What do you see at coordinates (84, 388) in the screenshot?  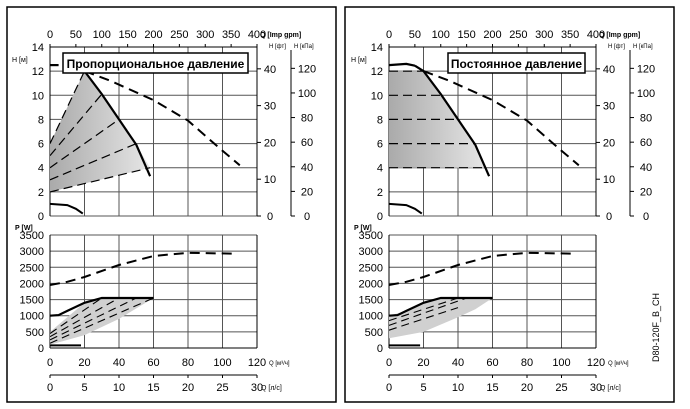 I see `ls-tick-label: 5` at bounding box center [84, 388].